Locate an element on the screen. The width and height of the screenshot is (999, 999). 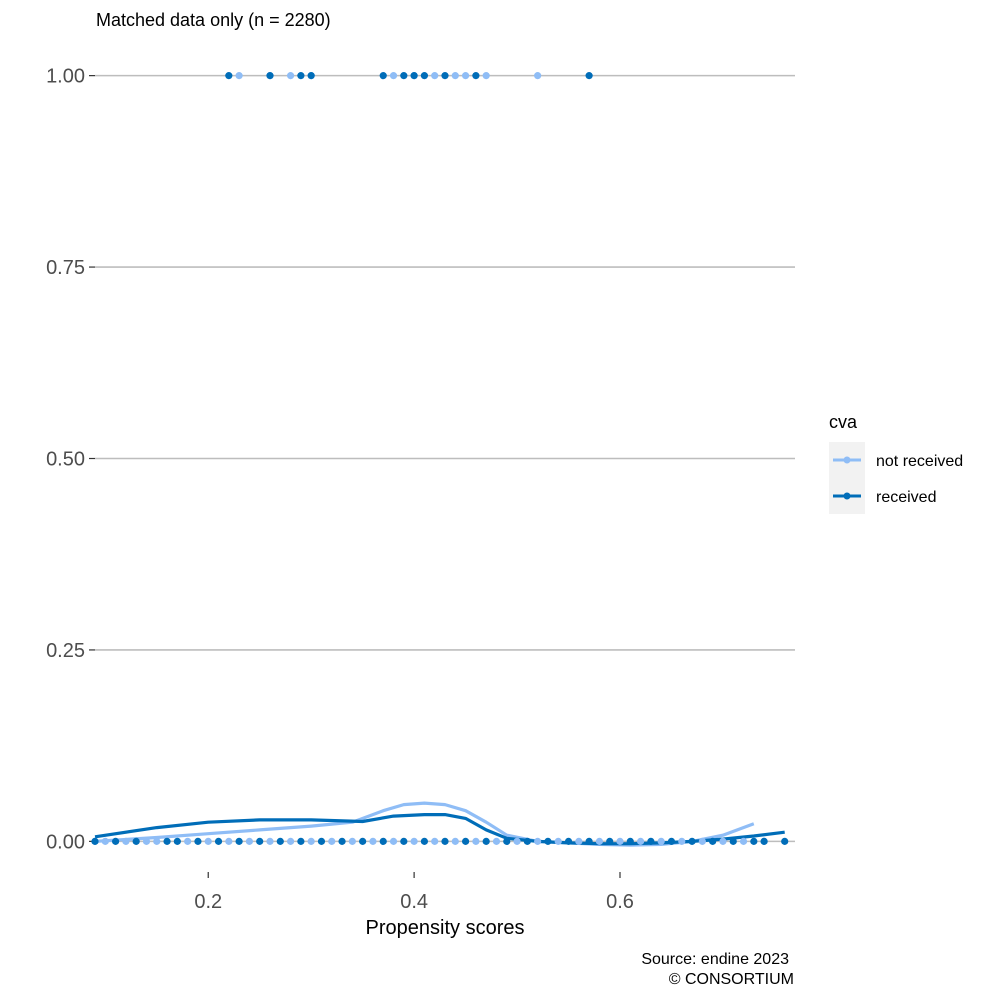
x-axis: 0.2 0.4 0.6 is located at coordinates (414, 892).